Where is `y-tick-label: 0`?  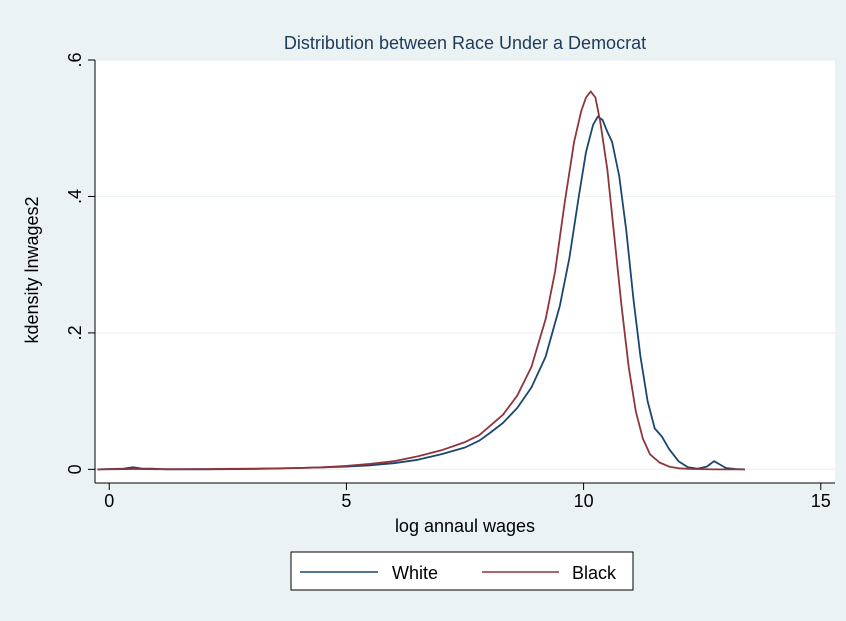 y-tick-label: 0 is located at coordinates (75, 469).